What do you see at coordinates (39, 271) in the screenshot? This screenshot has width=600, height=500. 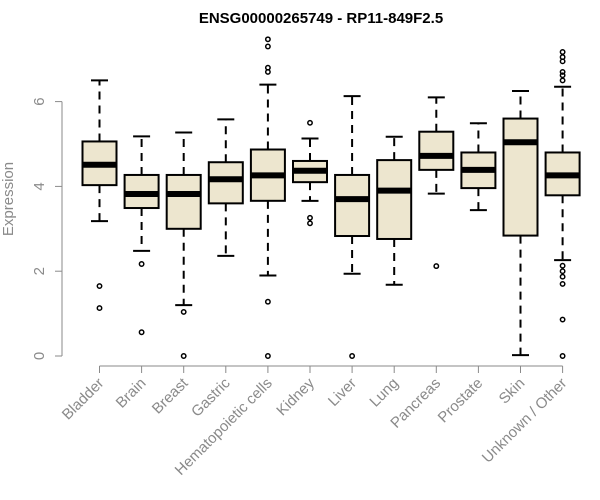 I see `y-tick-label: 2` at bounding box center [39, 271].